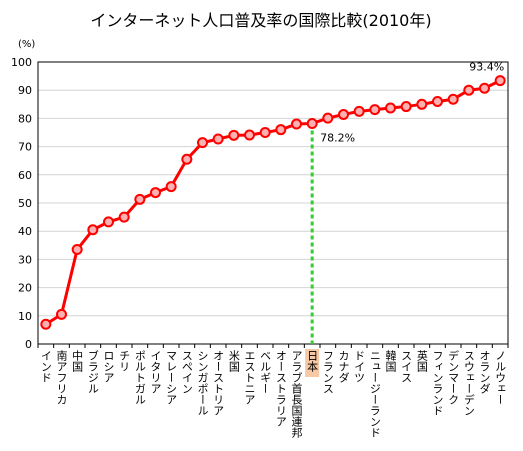  I want to click on chart-title: インターネット人口普及率の国際比較(2010年), so click(260, 20).